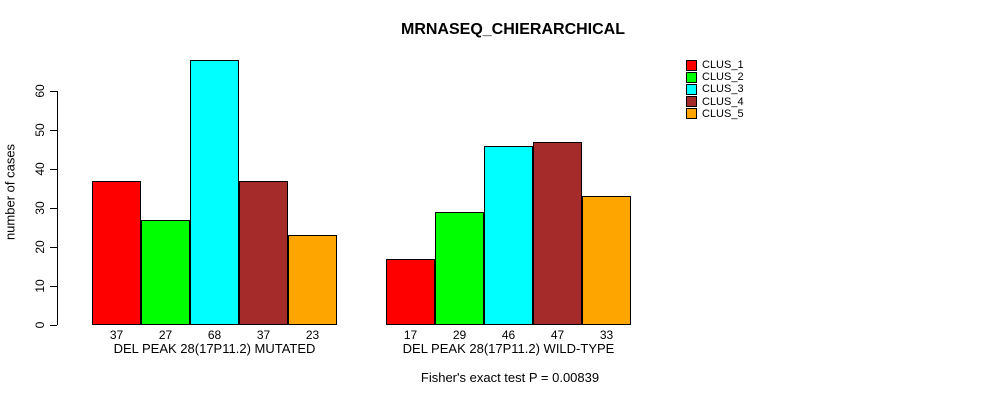  What do you see at coordinates (410, 291) in the screenshot?
I see `bar-clus_1-group2` at bounding box center [410, 291].